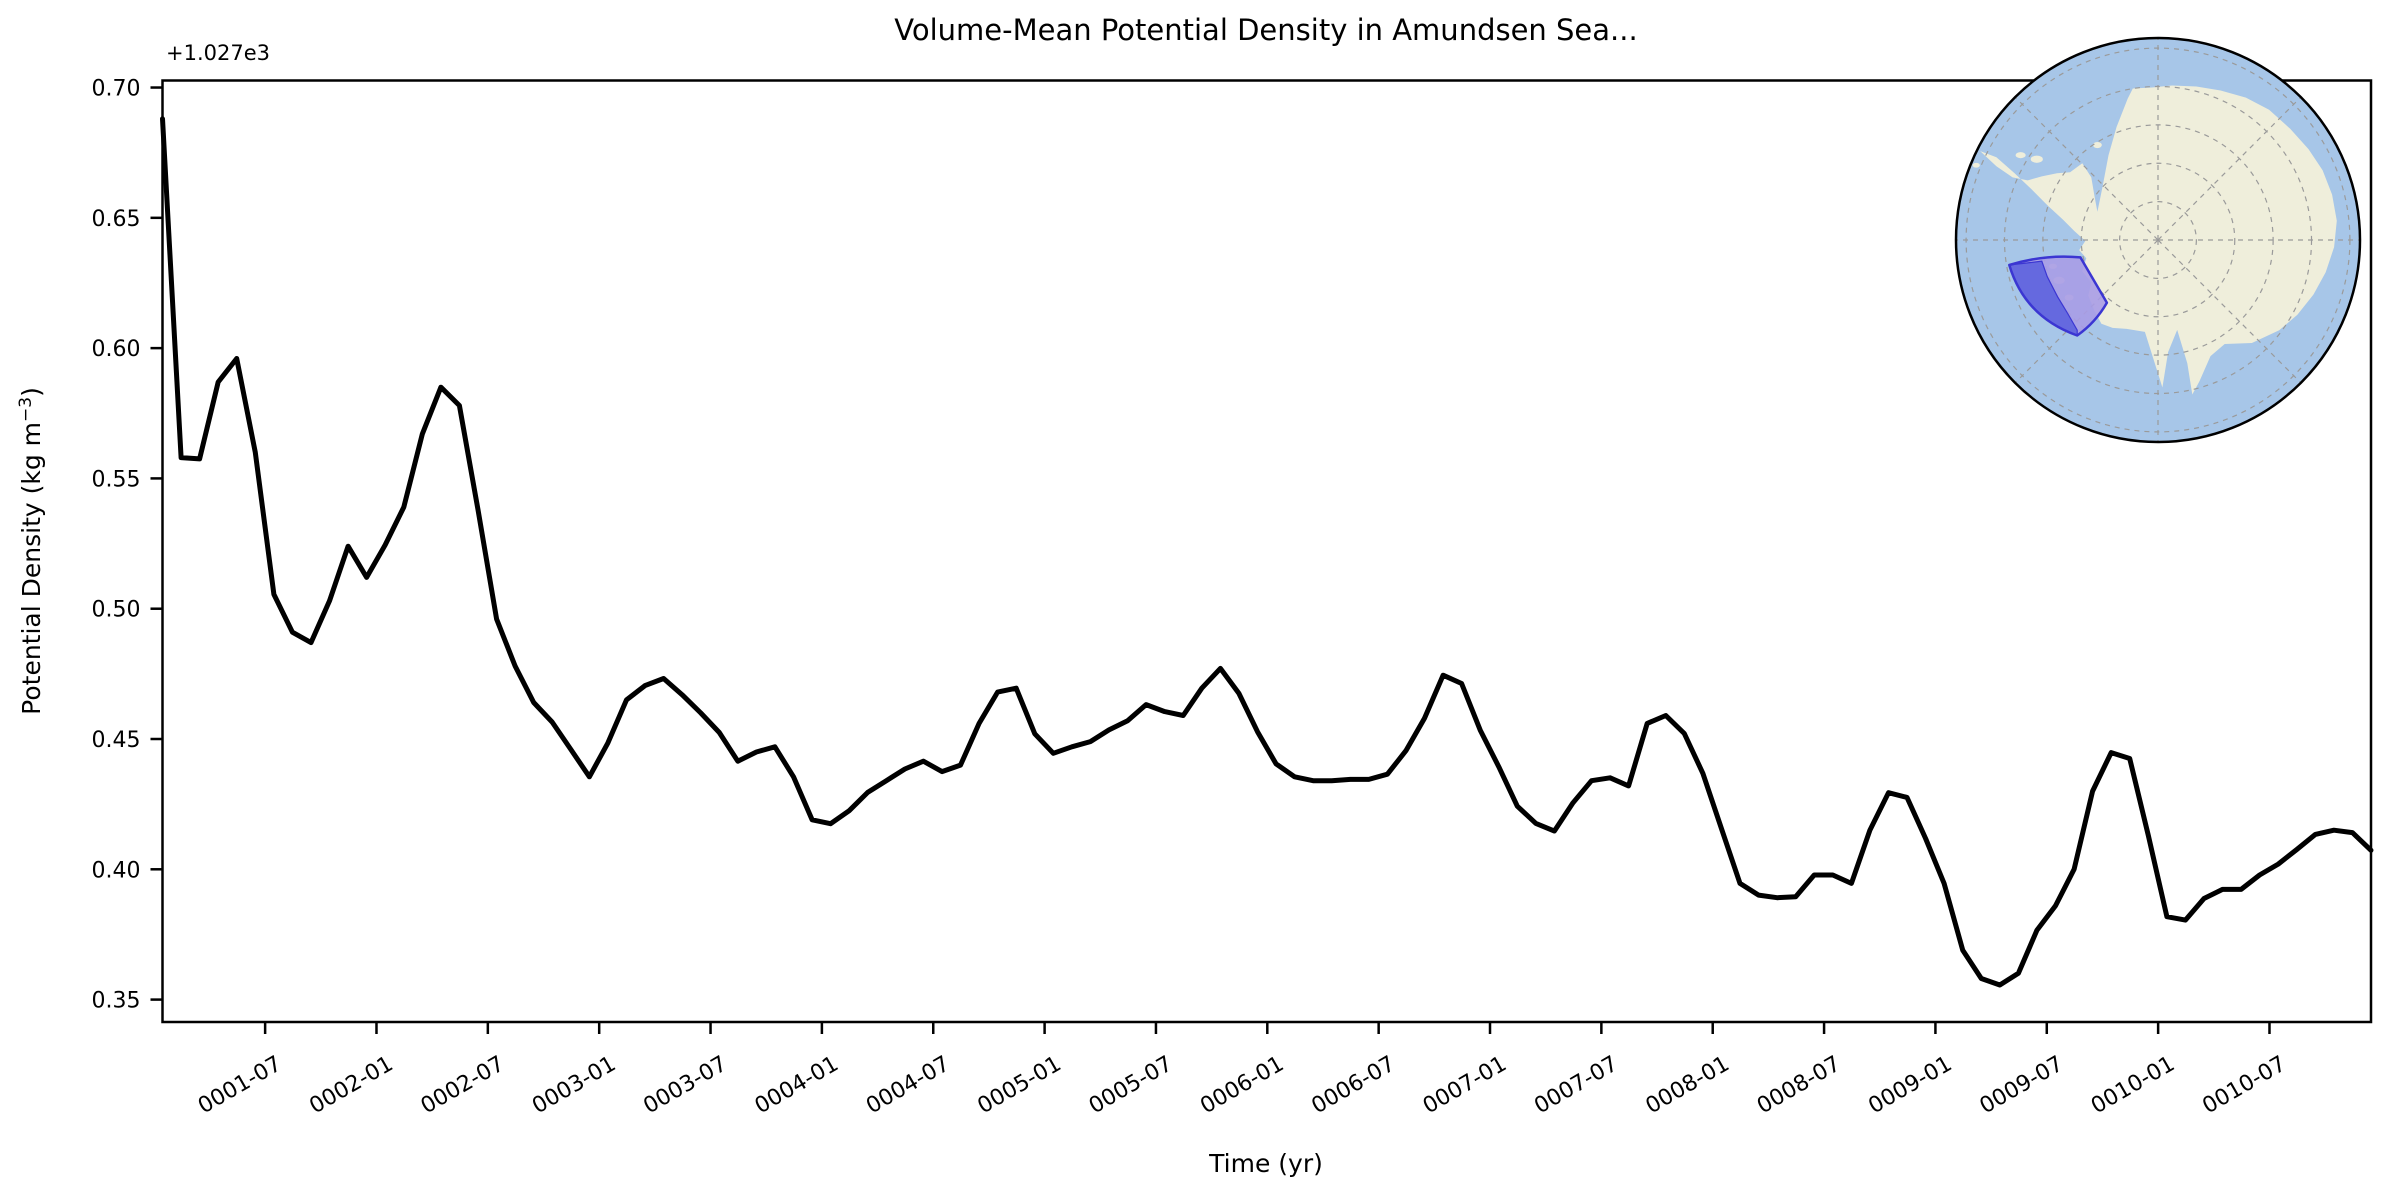 This screenshot has height=1200, width=2400. What do you see at coordinates (1242, 1086) in the screenshot?
I see `x-tick-label: 0006-01` at bounding box center [1242, 1086].